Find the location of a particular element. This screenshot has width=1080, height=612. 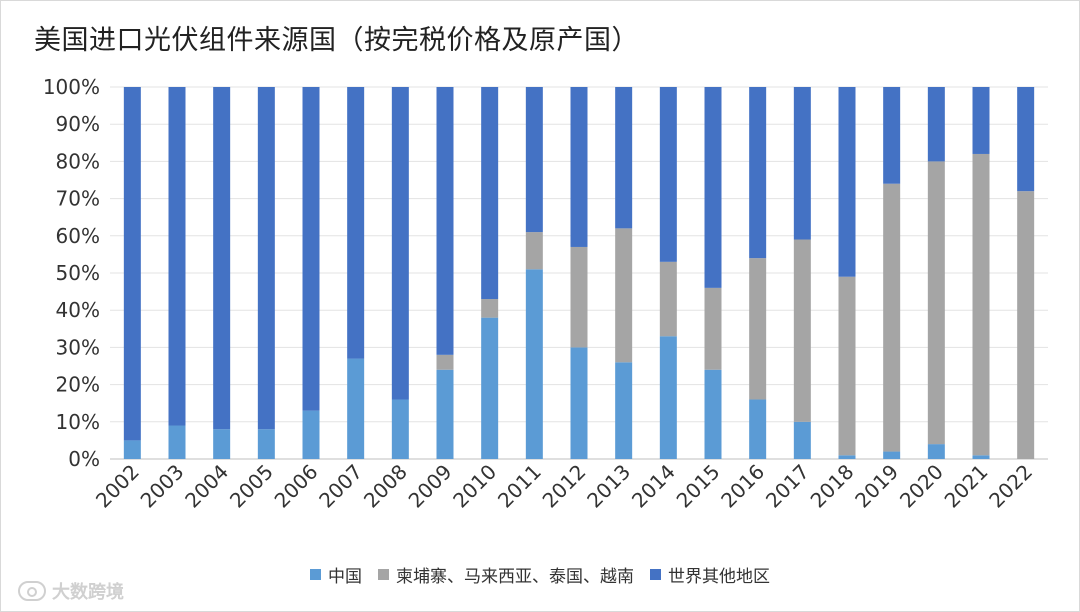

x-tick-label: 2018 is located at coordinates (832, 486).